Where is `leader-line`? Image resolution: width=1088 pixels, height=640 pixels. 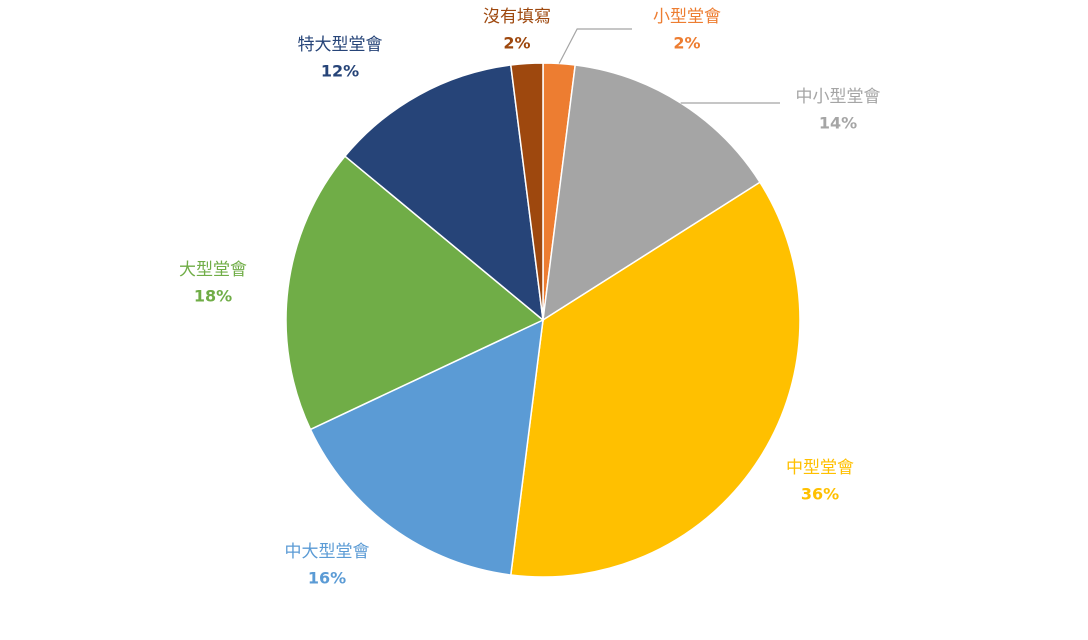
leader-line is located at coordinates (595, 46).